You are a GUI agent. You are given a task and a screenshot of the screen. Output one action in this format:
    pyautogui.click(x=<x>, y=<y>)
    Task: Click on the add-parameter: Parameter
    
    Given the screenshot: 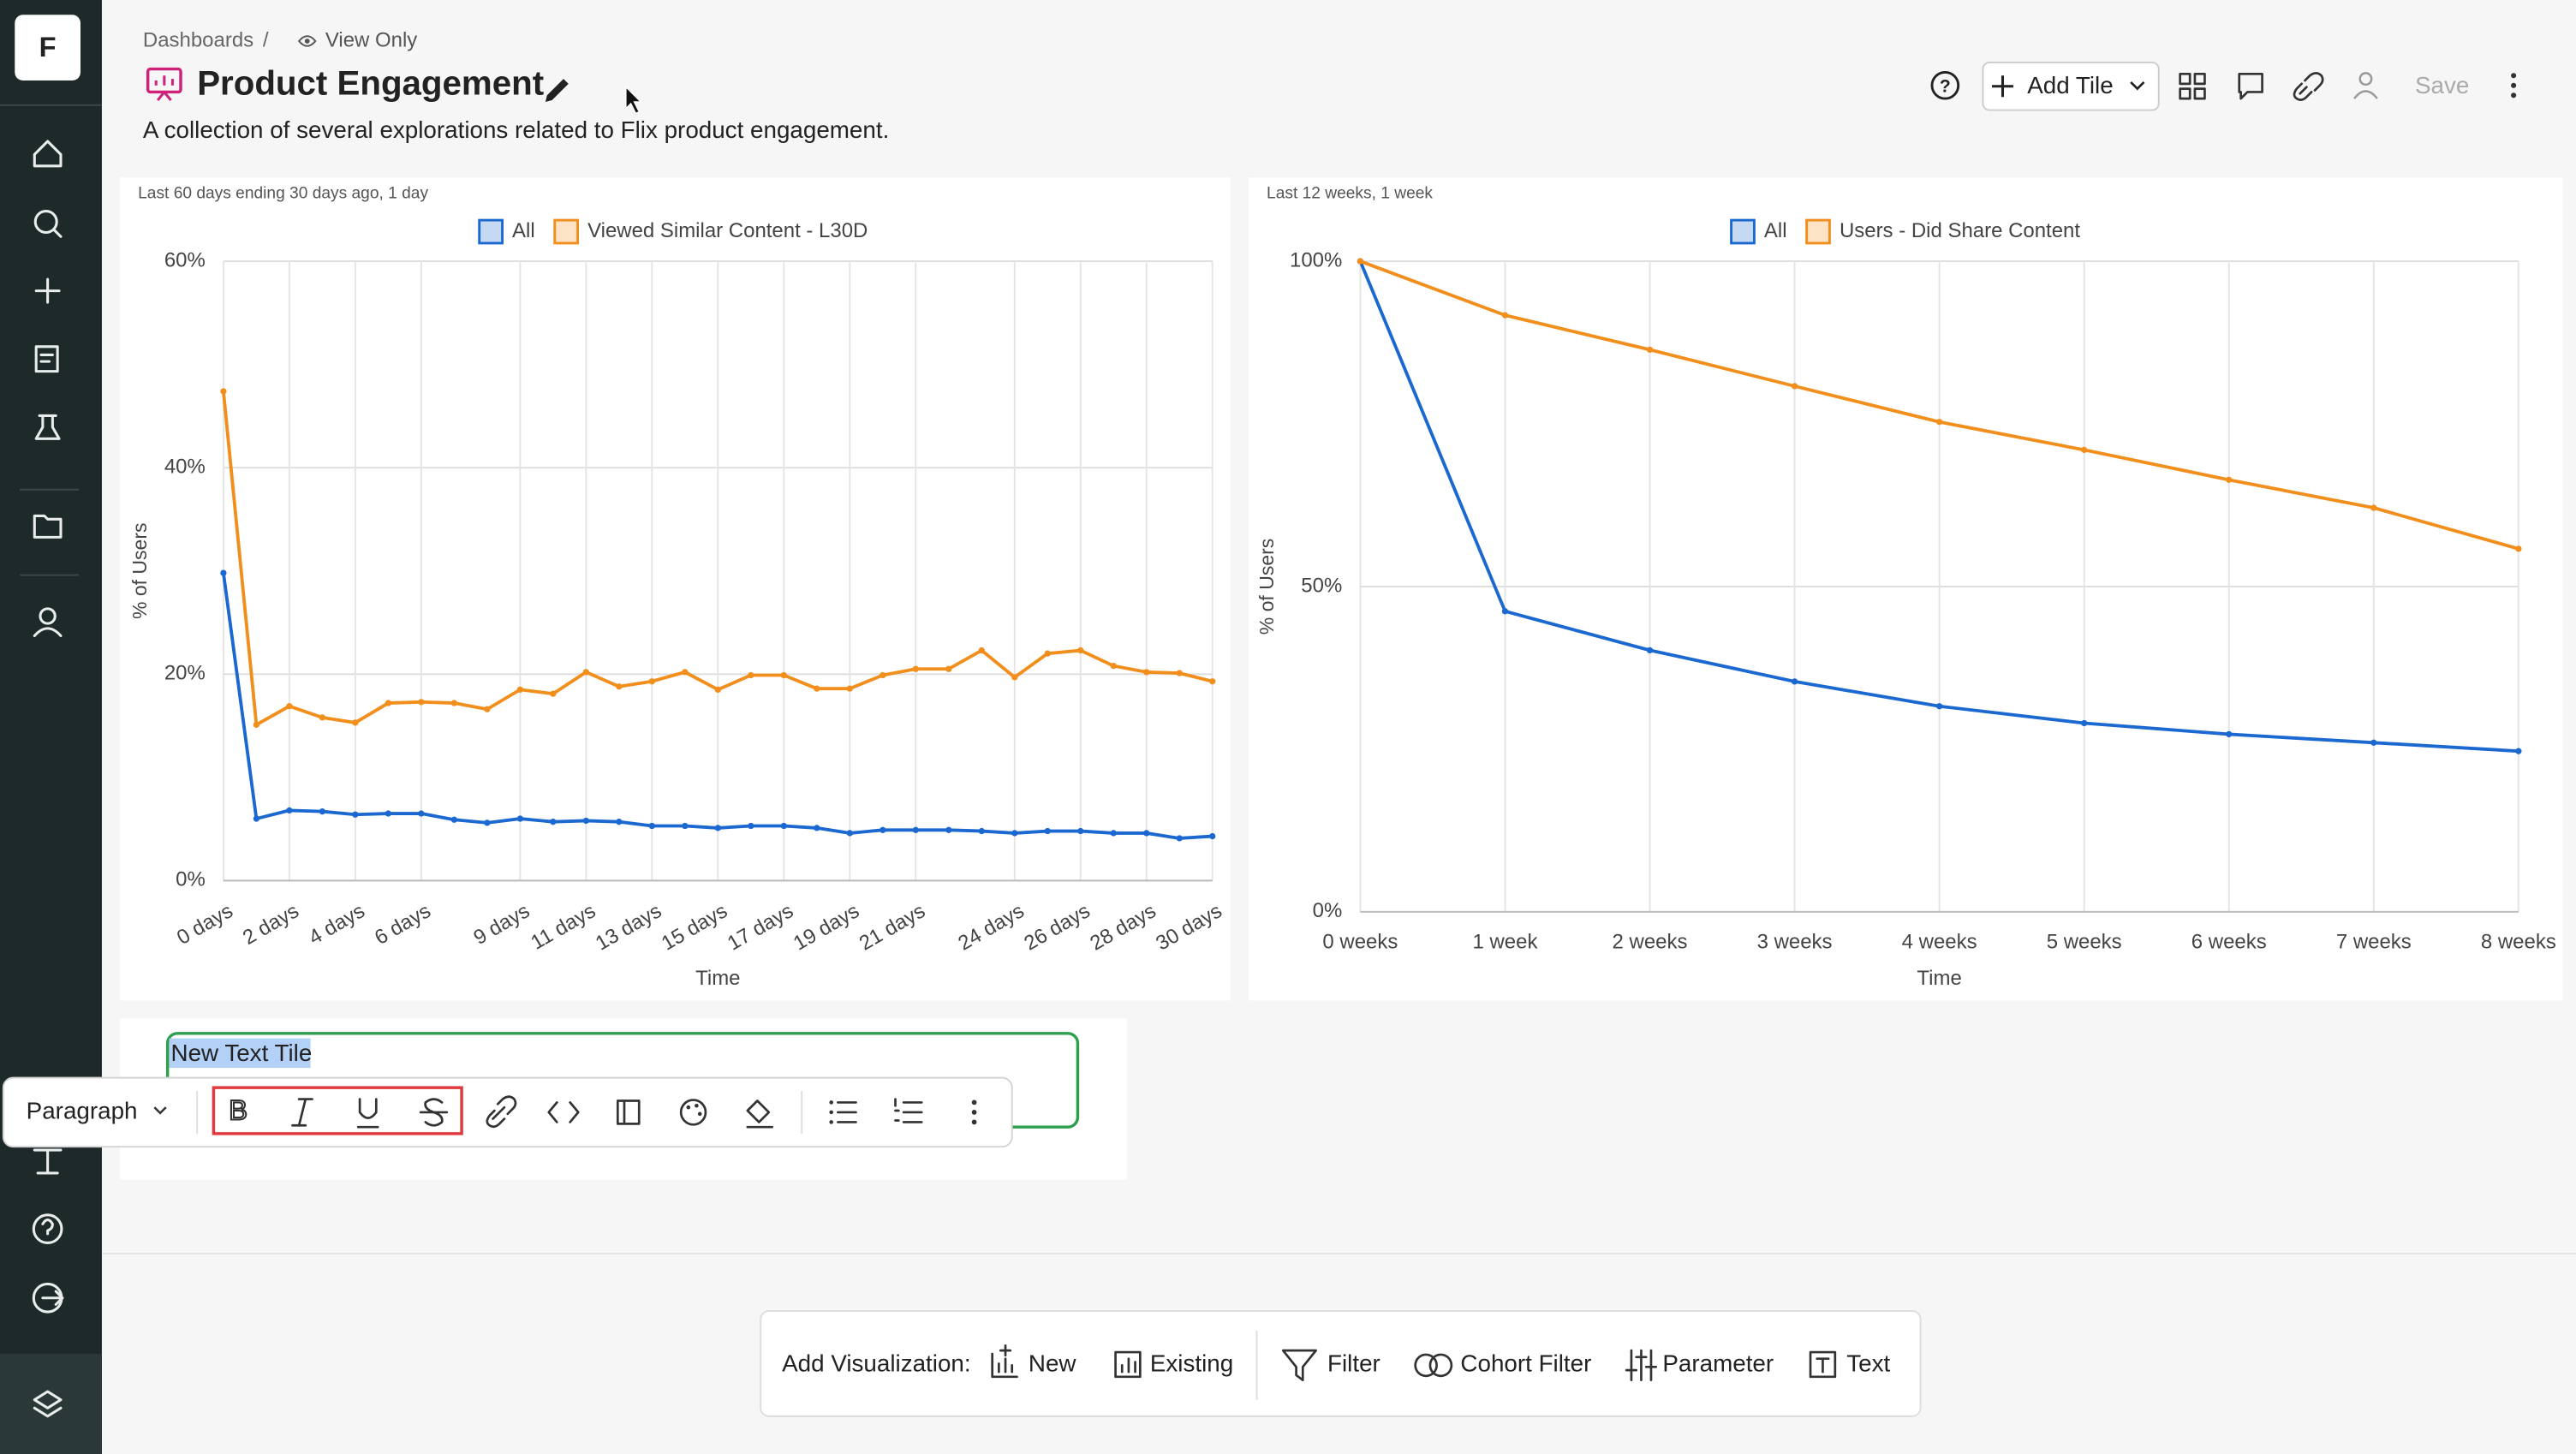 What is the action you would take?
    pyautogui.click(x=1718, y=1363)
    